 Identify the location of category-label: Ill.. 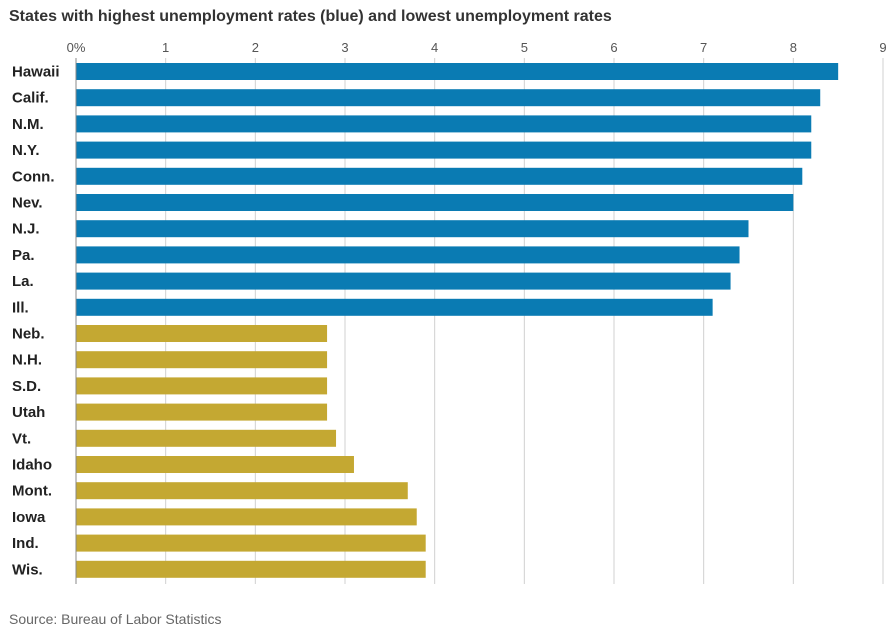
(20, 307).